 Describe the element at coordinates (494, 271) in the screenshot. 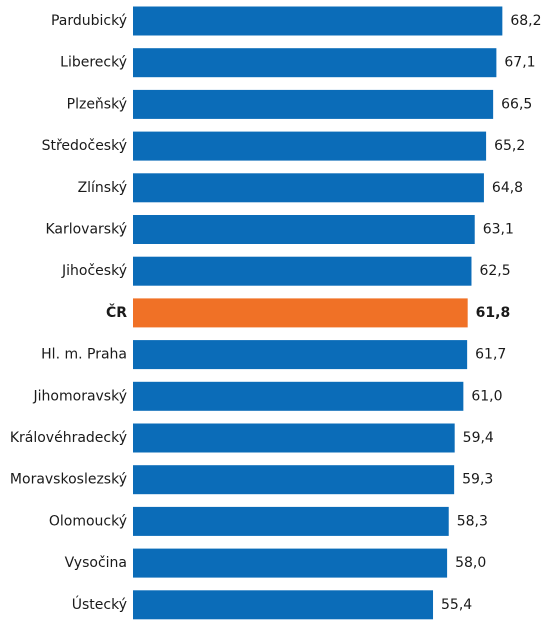

I see `value-label: 62,5` at that location.